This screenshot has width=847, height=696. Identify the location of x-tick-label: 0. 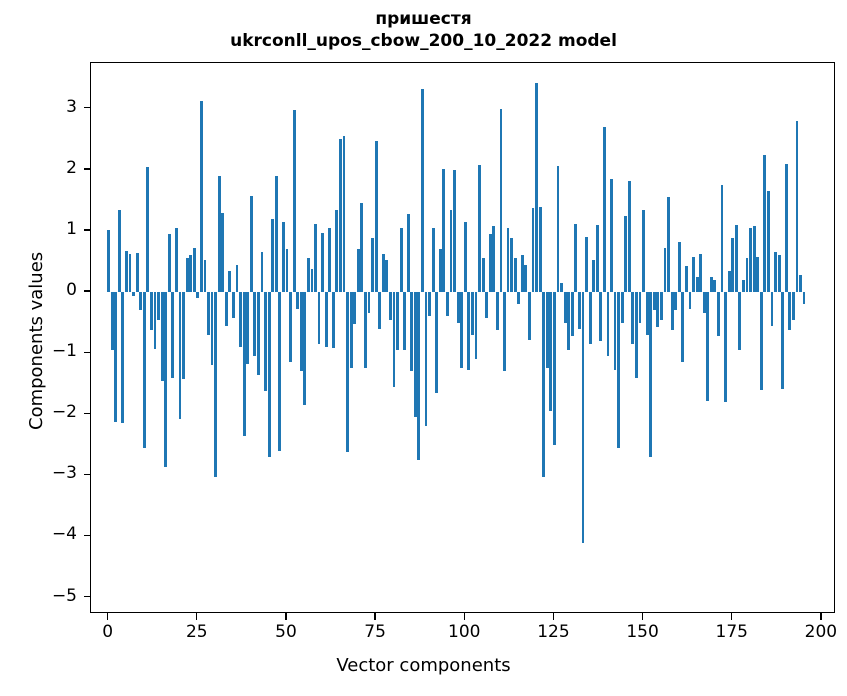
(108, 632).